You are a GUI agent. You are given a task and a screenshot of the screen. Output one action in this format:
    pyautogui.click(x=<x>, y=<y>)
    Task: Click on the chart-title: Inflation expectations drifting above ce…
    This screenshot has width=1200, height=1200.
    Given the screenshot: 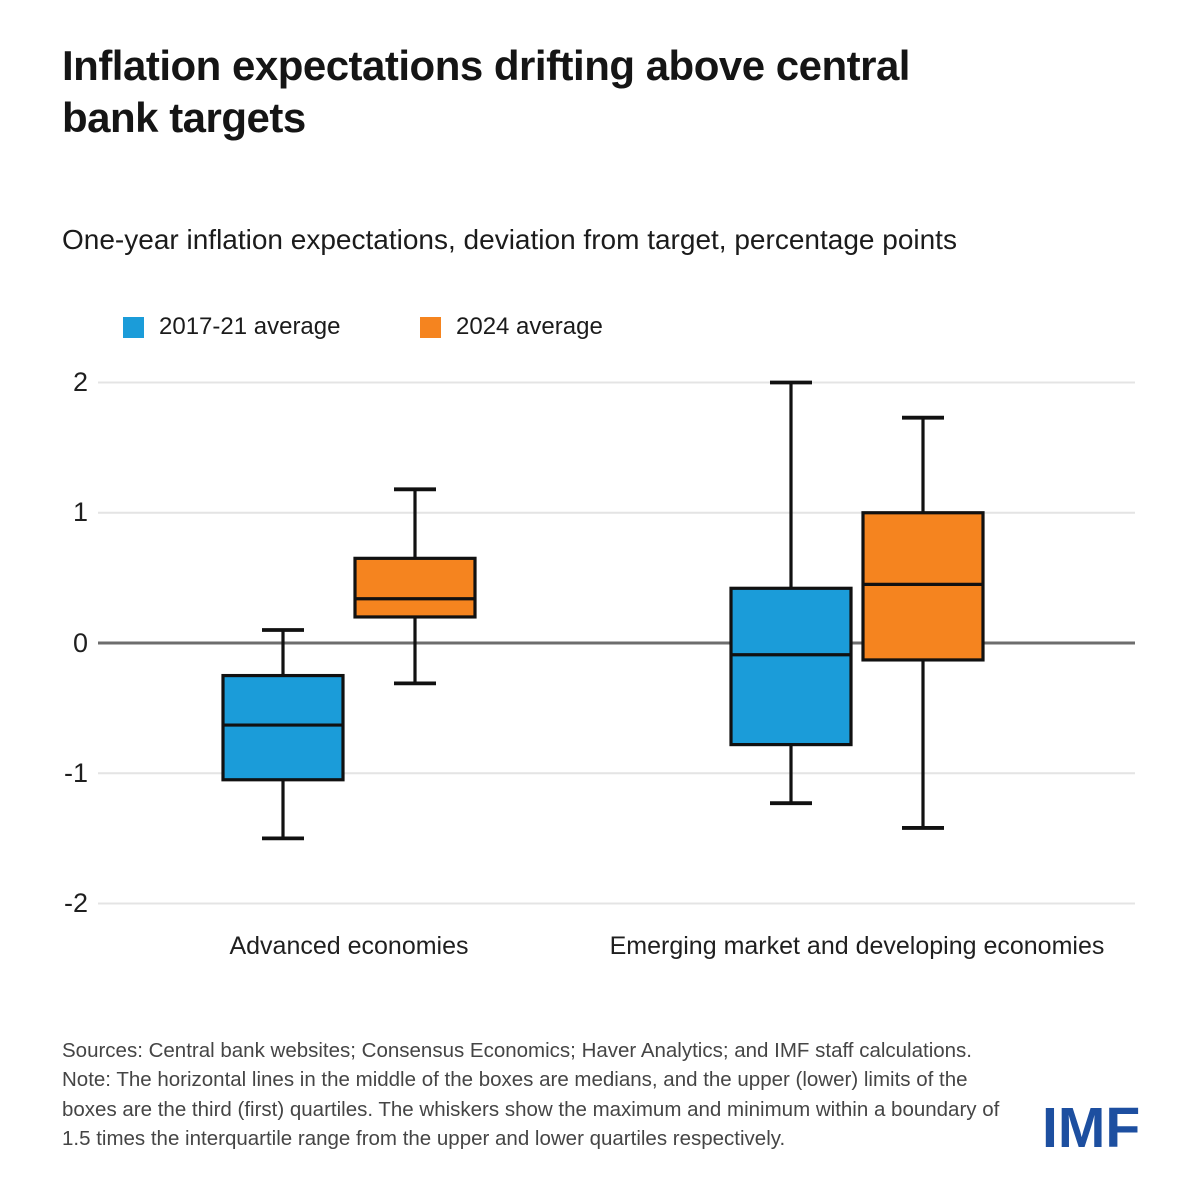 What is the action you would take?
    pyautogui.click(x=587, y=92)
    